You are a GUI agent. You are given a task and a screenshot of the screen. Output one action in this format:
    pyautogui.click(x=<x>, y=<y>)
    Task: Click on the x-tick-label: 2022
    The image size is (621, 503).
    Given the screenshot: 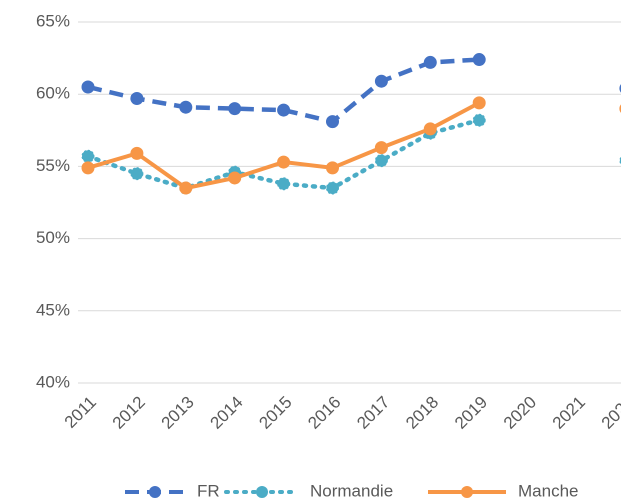 What is the action you would take?
    pyautogui.click(x=609, y=413)
    